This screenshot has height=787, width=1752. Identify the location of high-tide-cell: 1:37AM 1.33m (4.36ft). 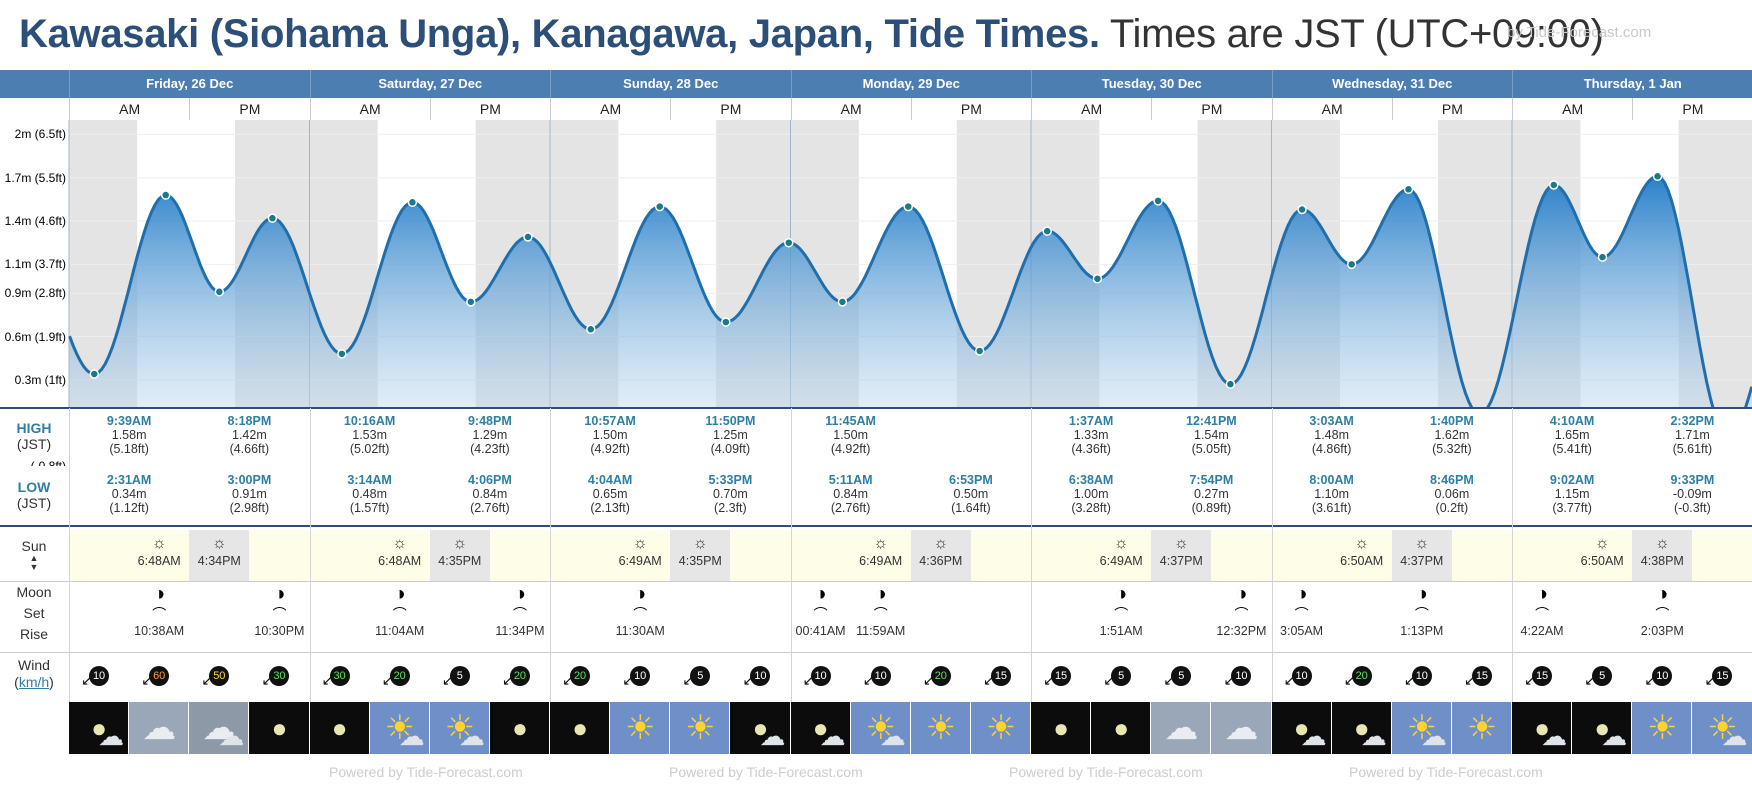
(1091, 435).